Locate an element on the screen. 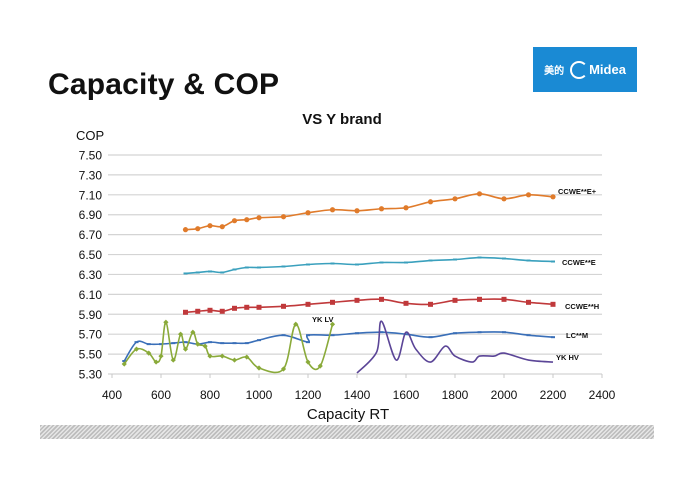 The width and height of the screenshot is (700, 500). logo-brand-text: Midea is located at coordinates (607, 69).